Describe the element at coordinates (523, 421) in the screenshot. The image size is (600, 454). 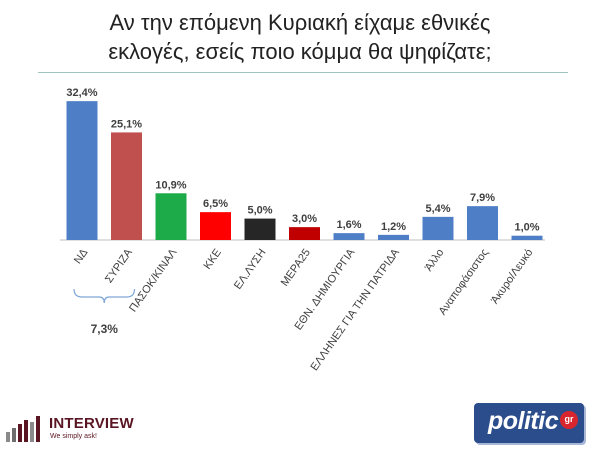
I see `politic-logo-name: politic` at that location.